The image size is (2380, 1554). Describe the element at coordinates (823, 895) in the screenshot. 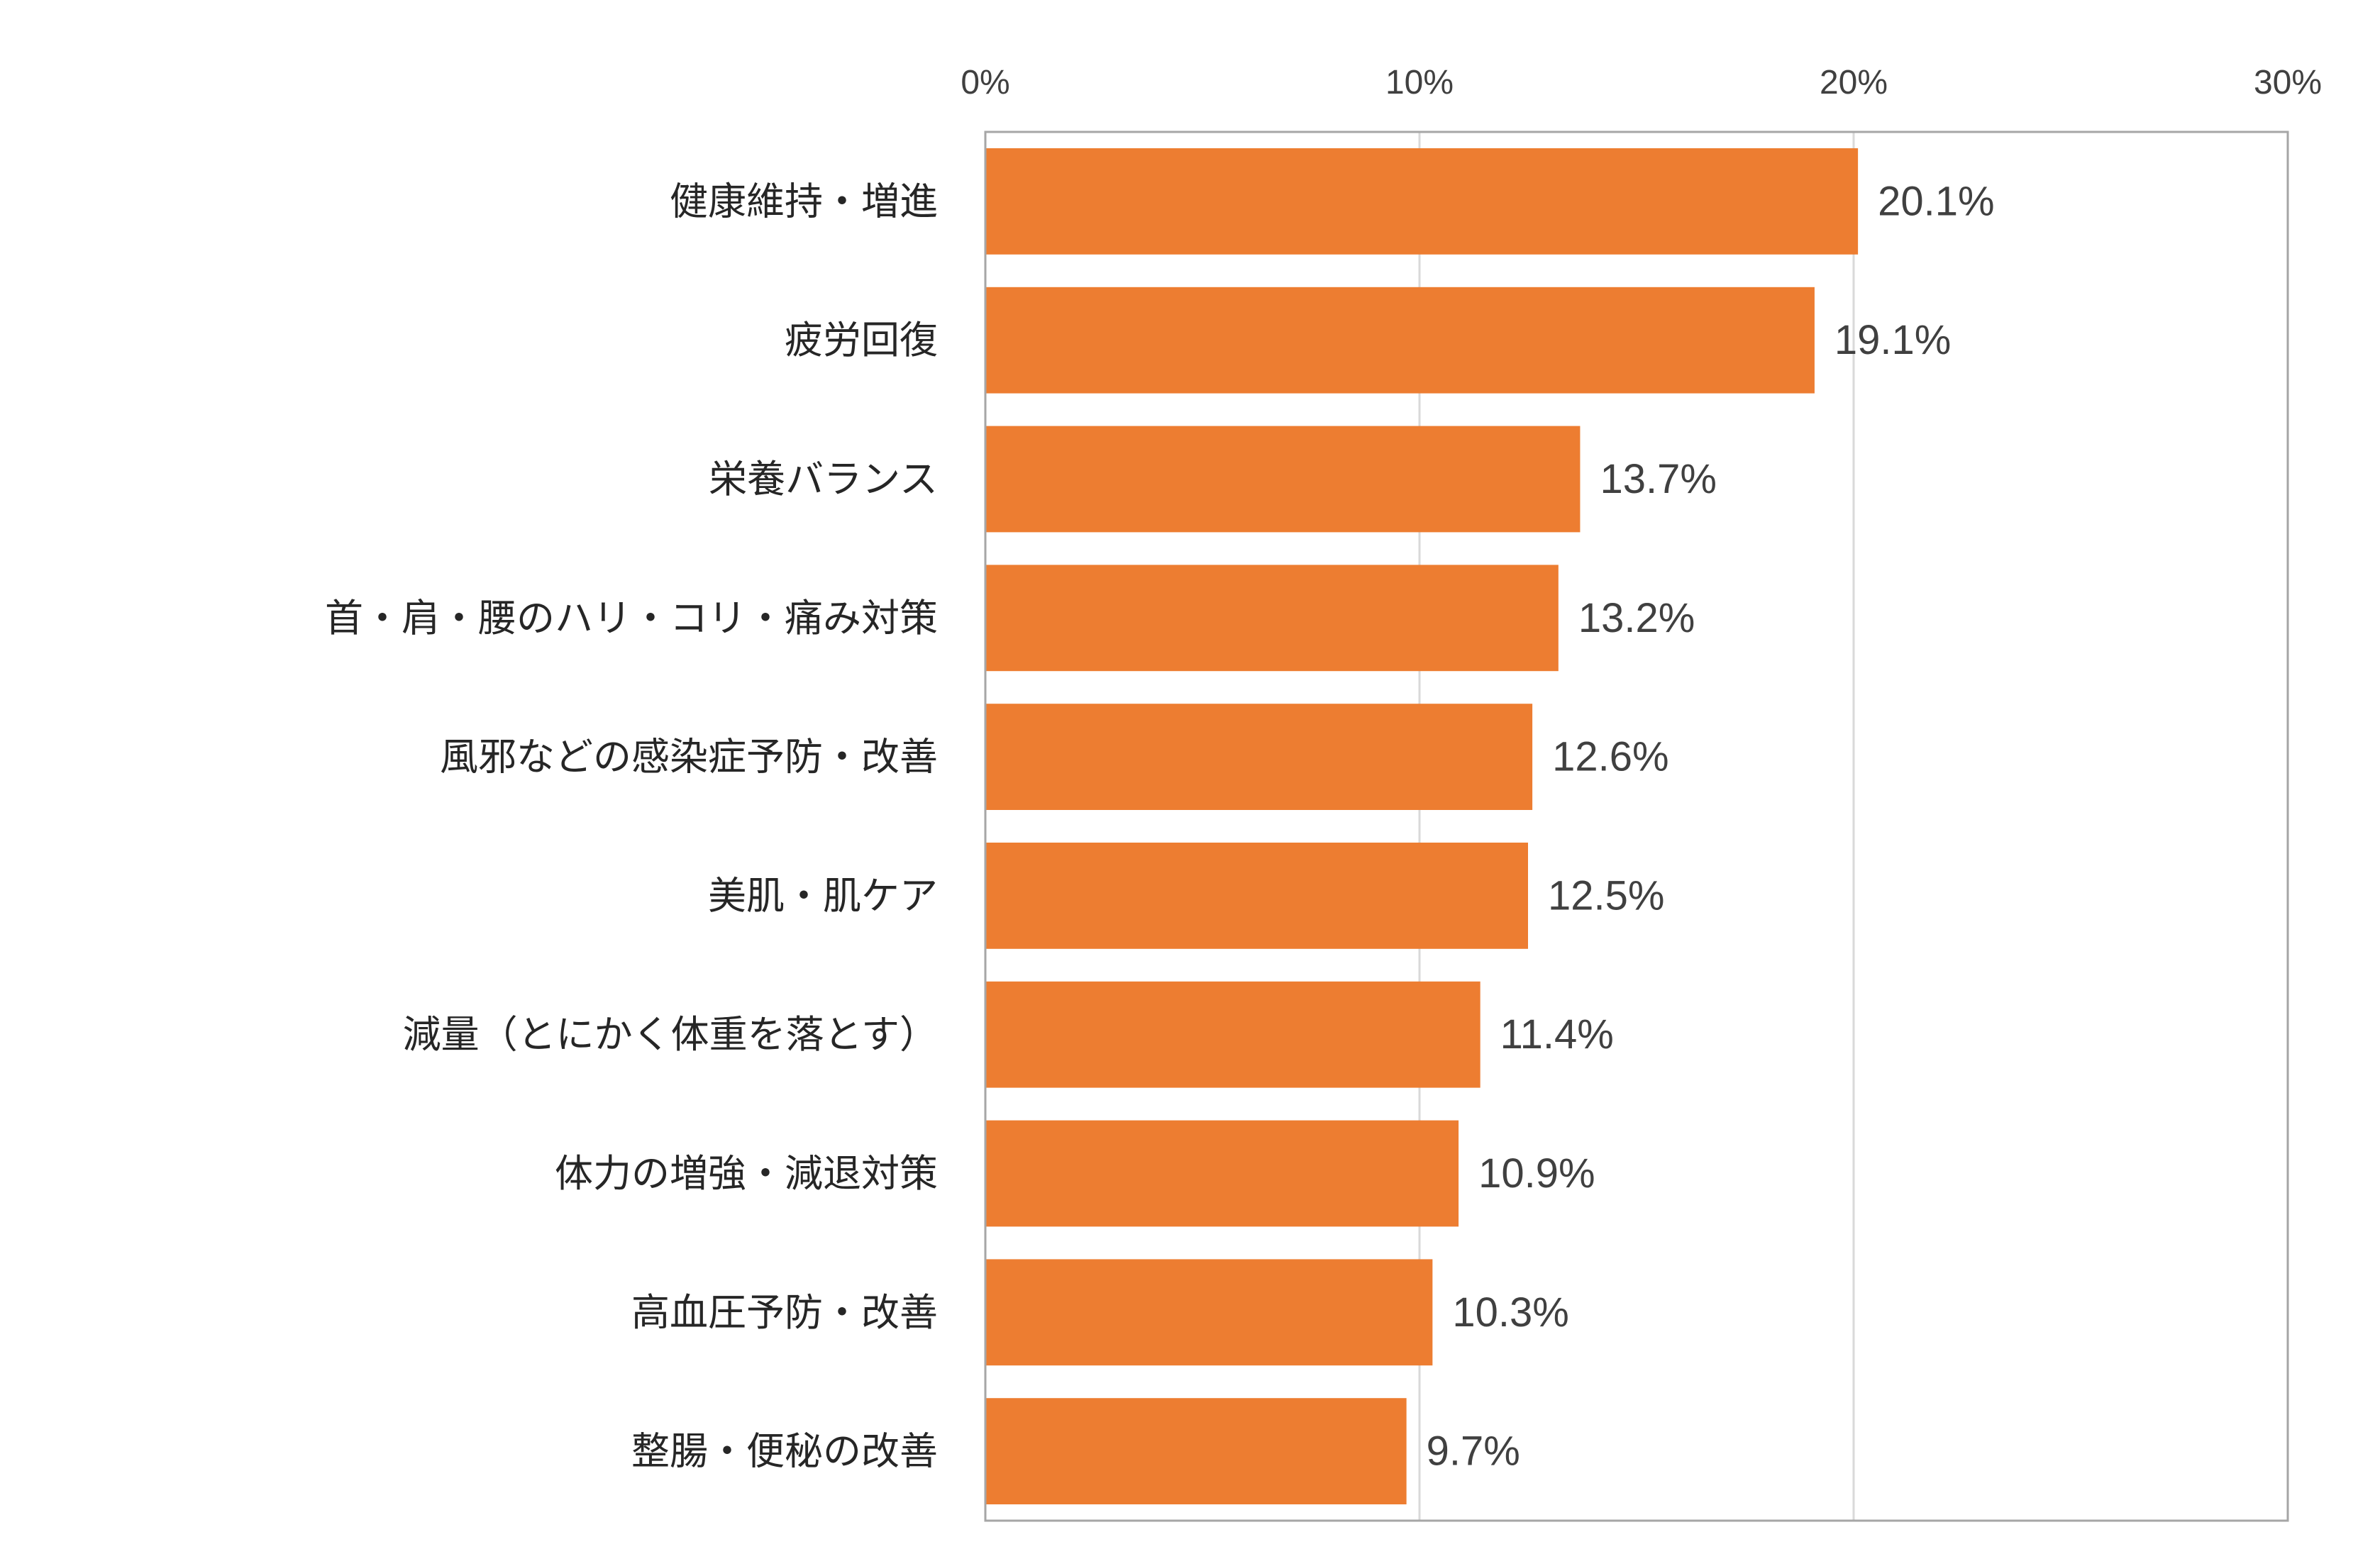

I see `category-label: 美肌・肌ケア` at that location.